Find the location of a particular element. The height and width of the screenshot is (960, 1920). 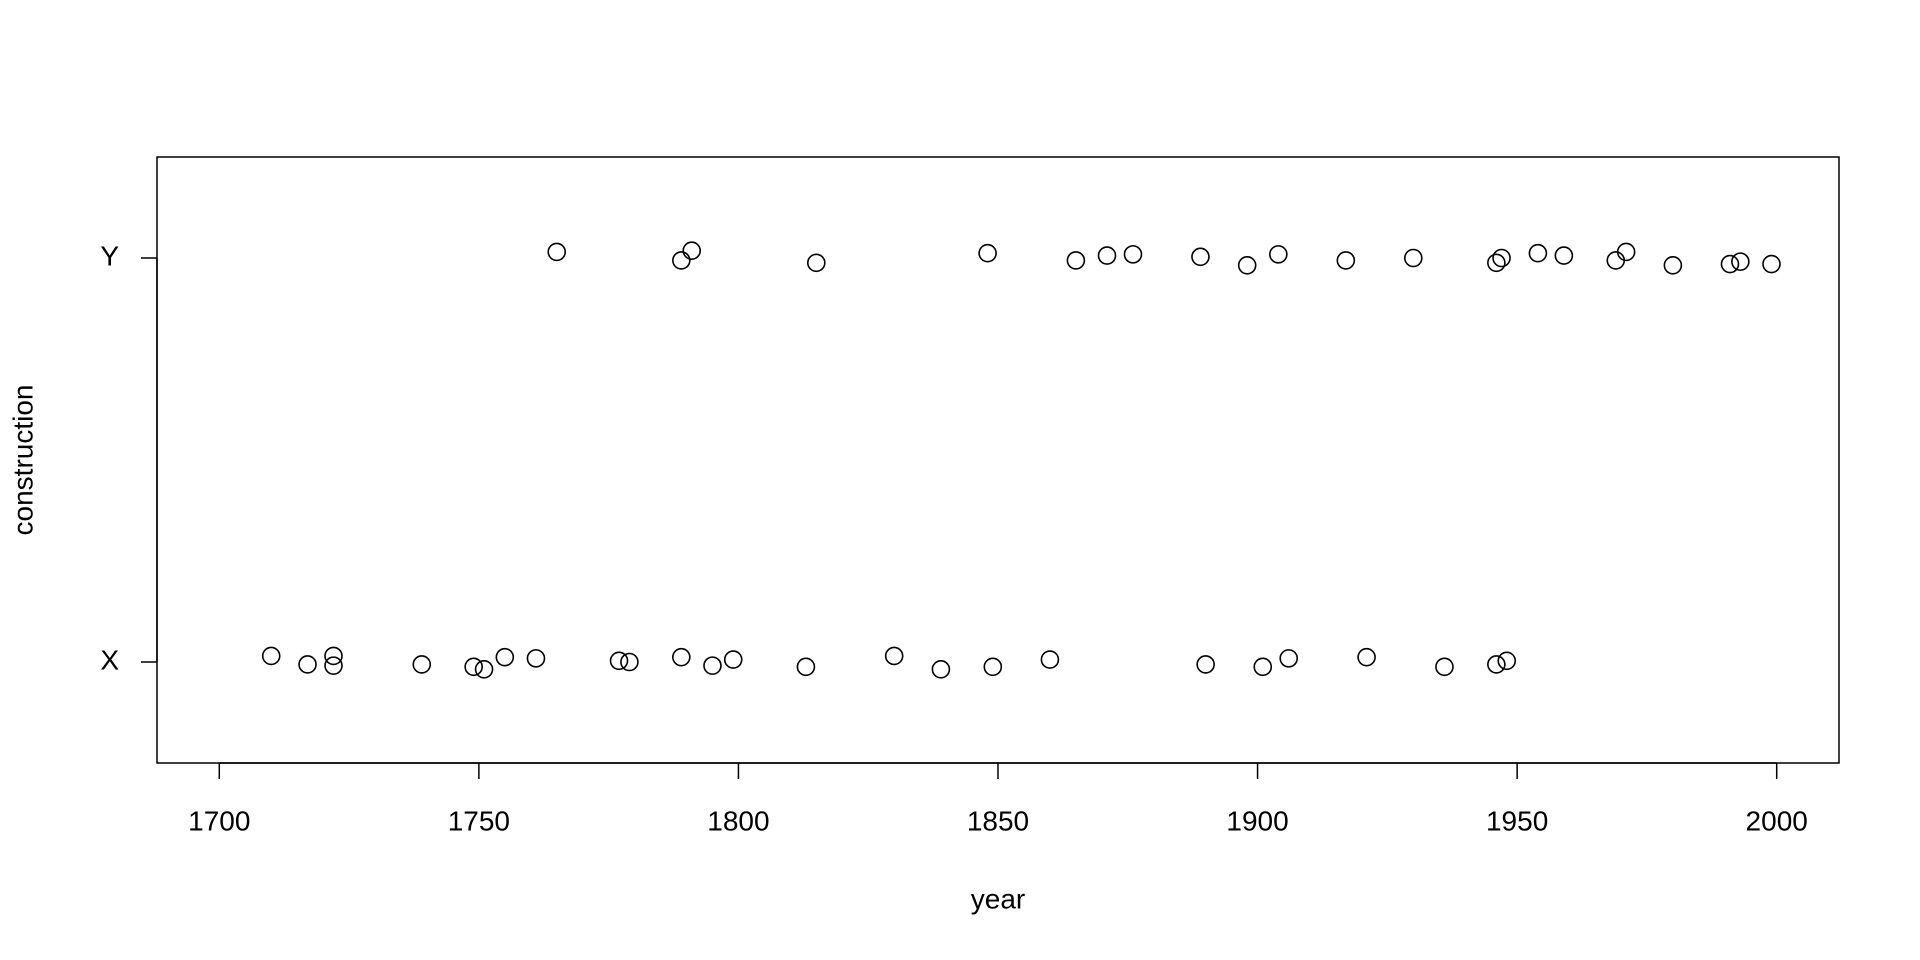

x-tick-label: 1900 is located at coordinates (1257, 820).